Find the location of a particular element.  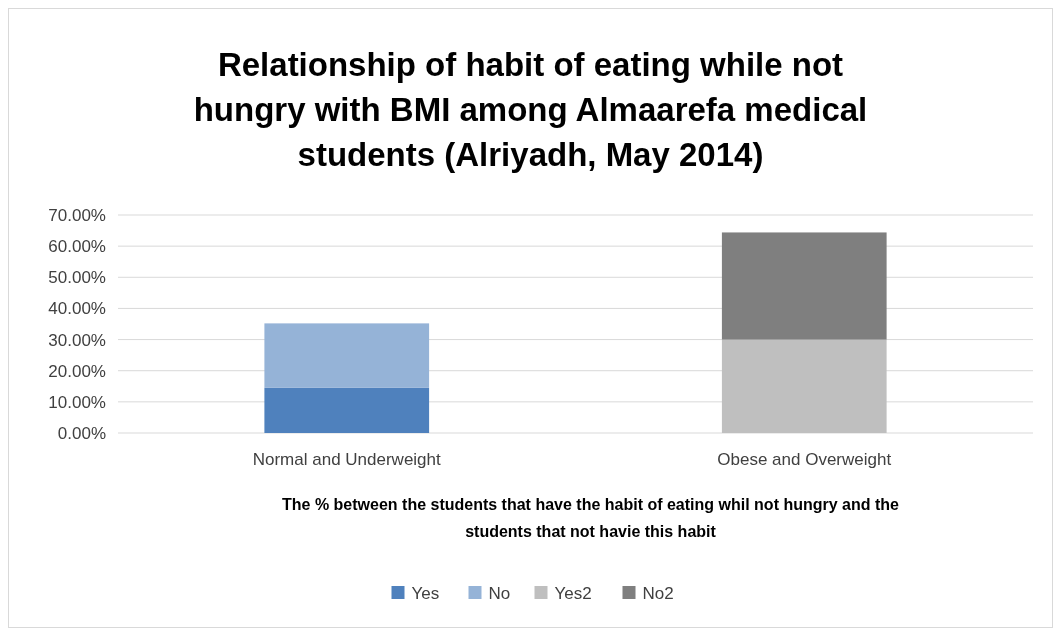

y-tick-label: 20.00% is located at coordinates (77, 371).